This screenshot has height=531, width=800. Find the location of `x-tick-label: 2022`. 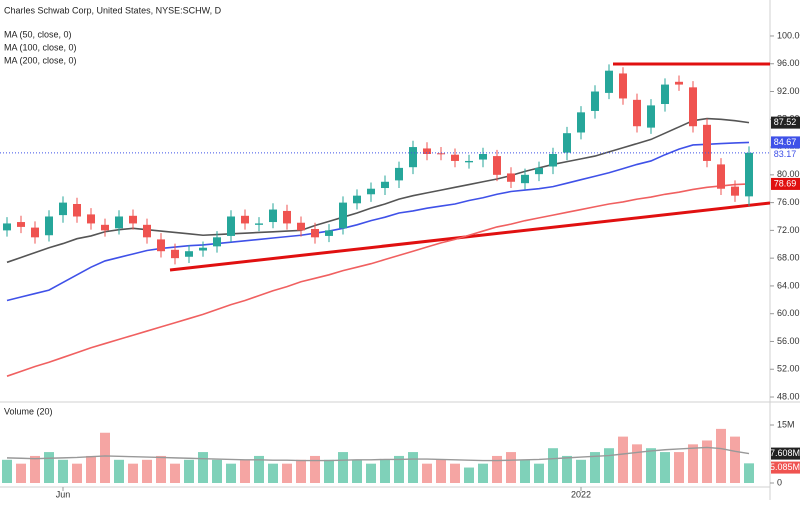

x-tick-label: 2022 is located at coordinates (581, 494).